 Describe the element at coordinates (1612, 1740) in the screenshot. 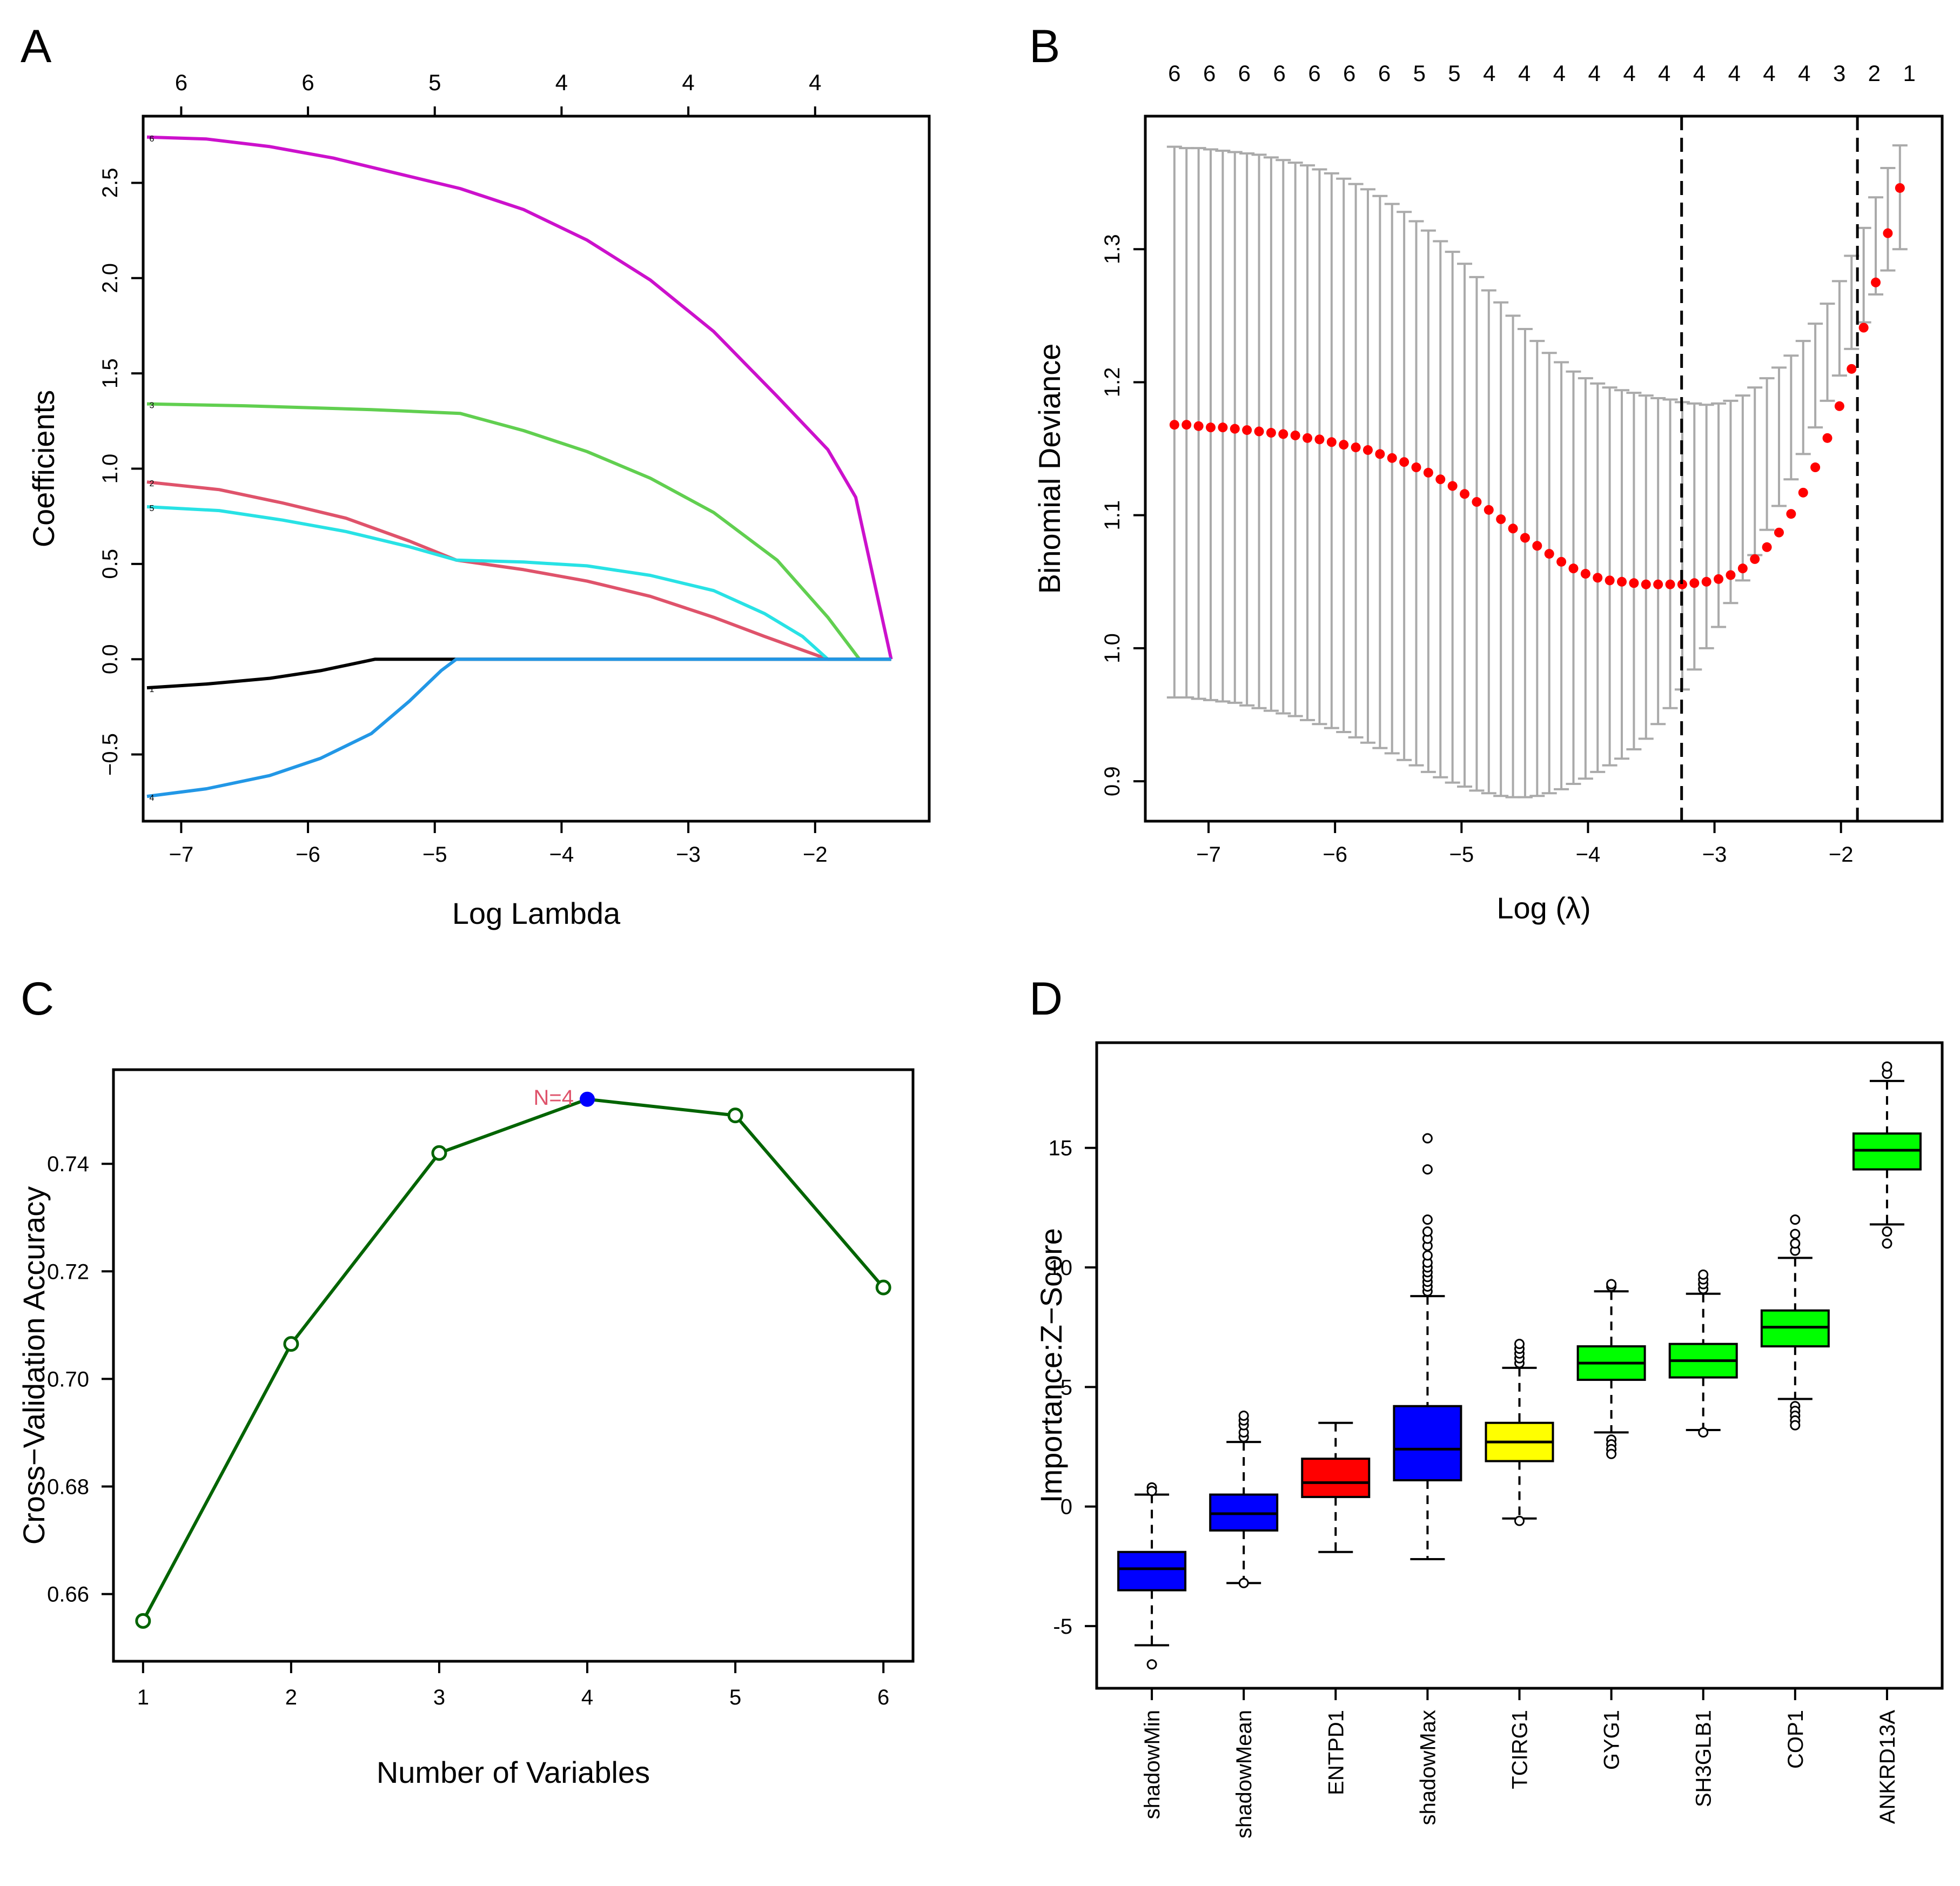

I see `panel-d-x-tick-label: GYG1` at that location.